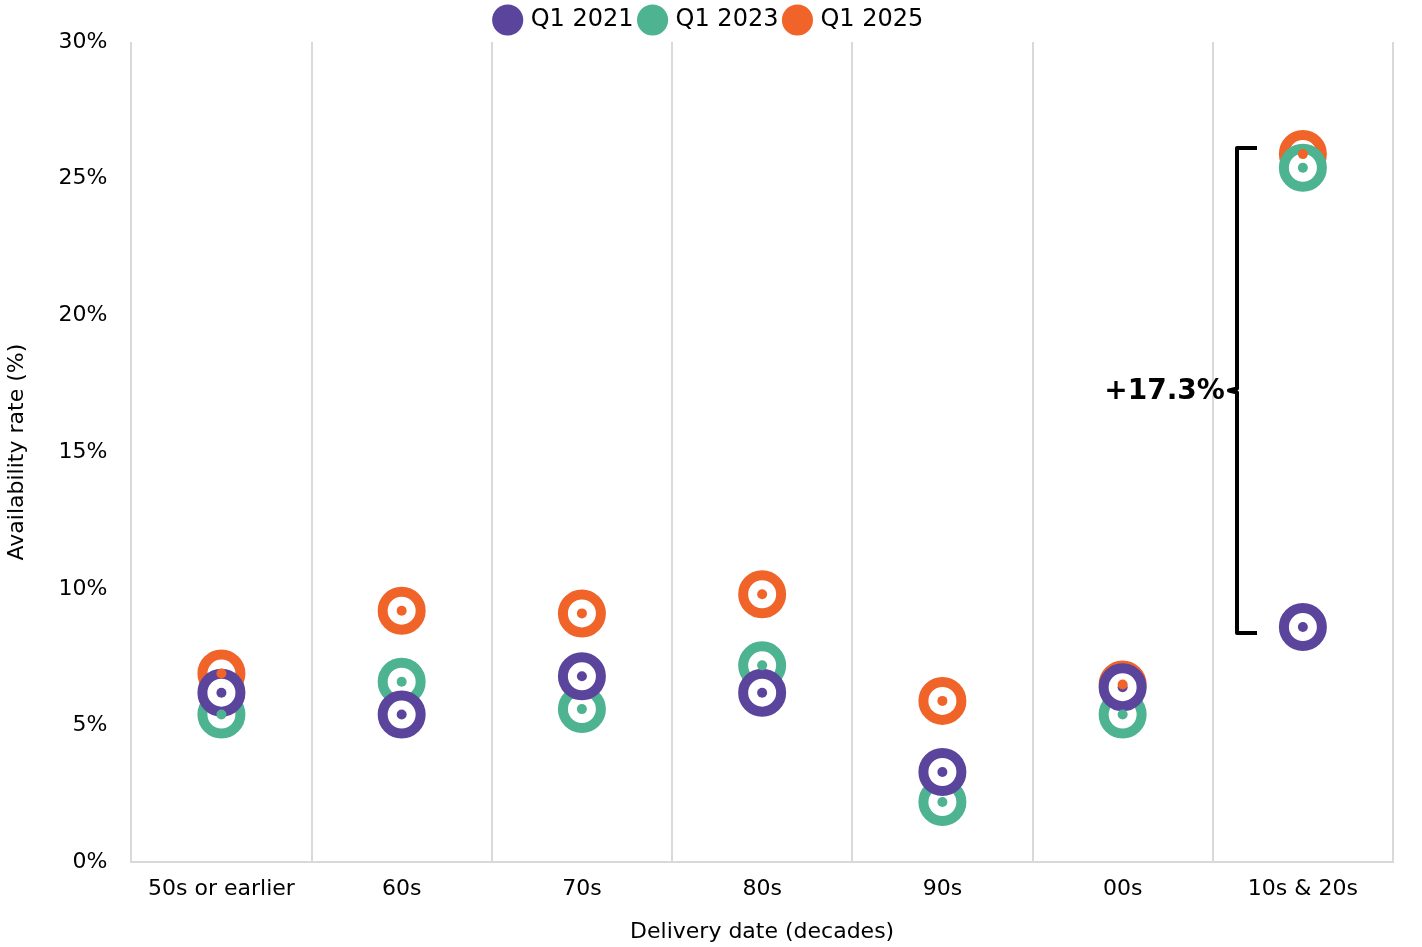  Describe the element at coordinates (582, 18) in the screenshot. I see `legend-label: Q1 2021` at that location.